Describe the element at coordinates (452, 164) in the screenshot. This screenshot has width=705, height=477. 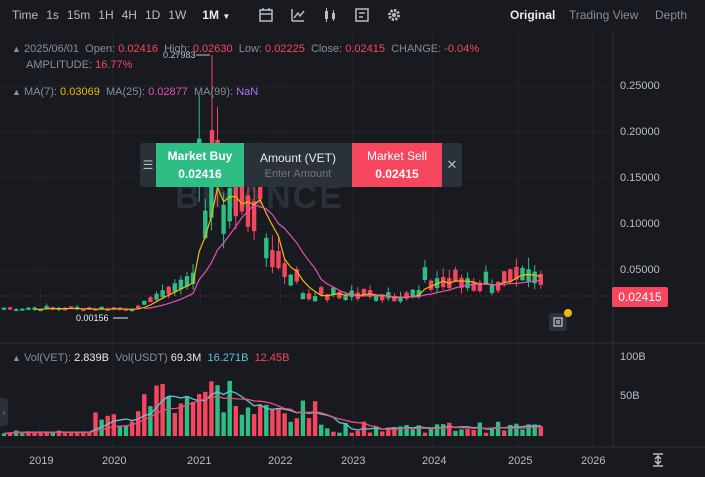
I see `close-icon: ✕` at that location.